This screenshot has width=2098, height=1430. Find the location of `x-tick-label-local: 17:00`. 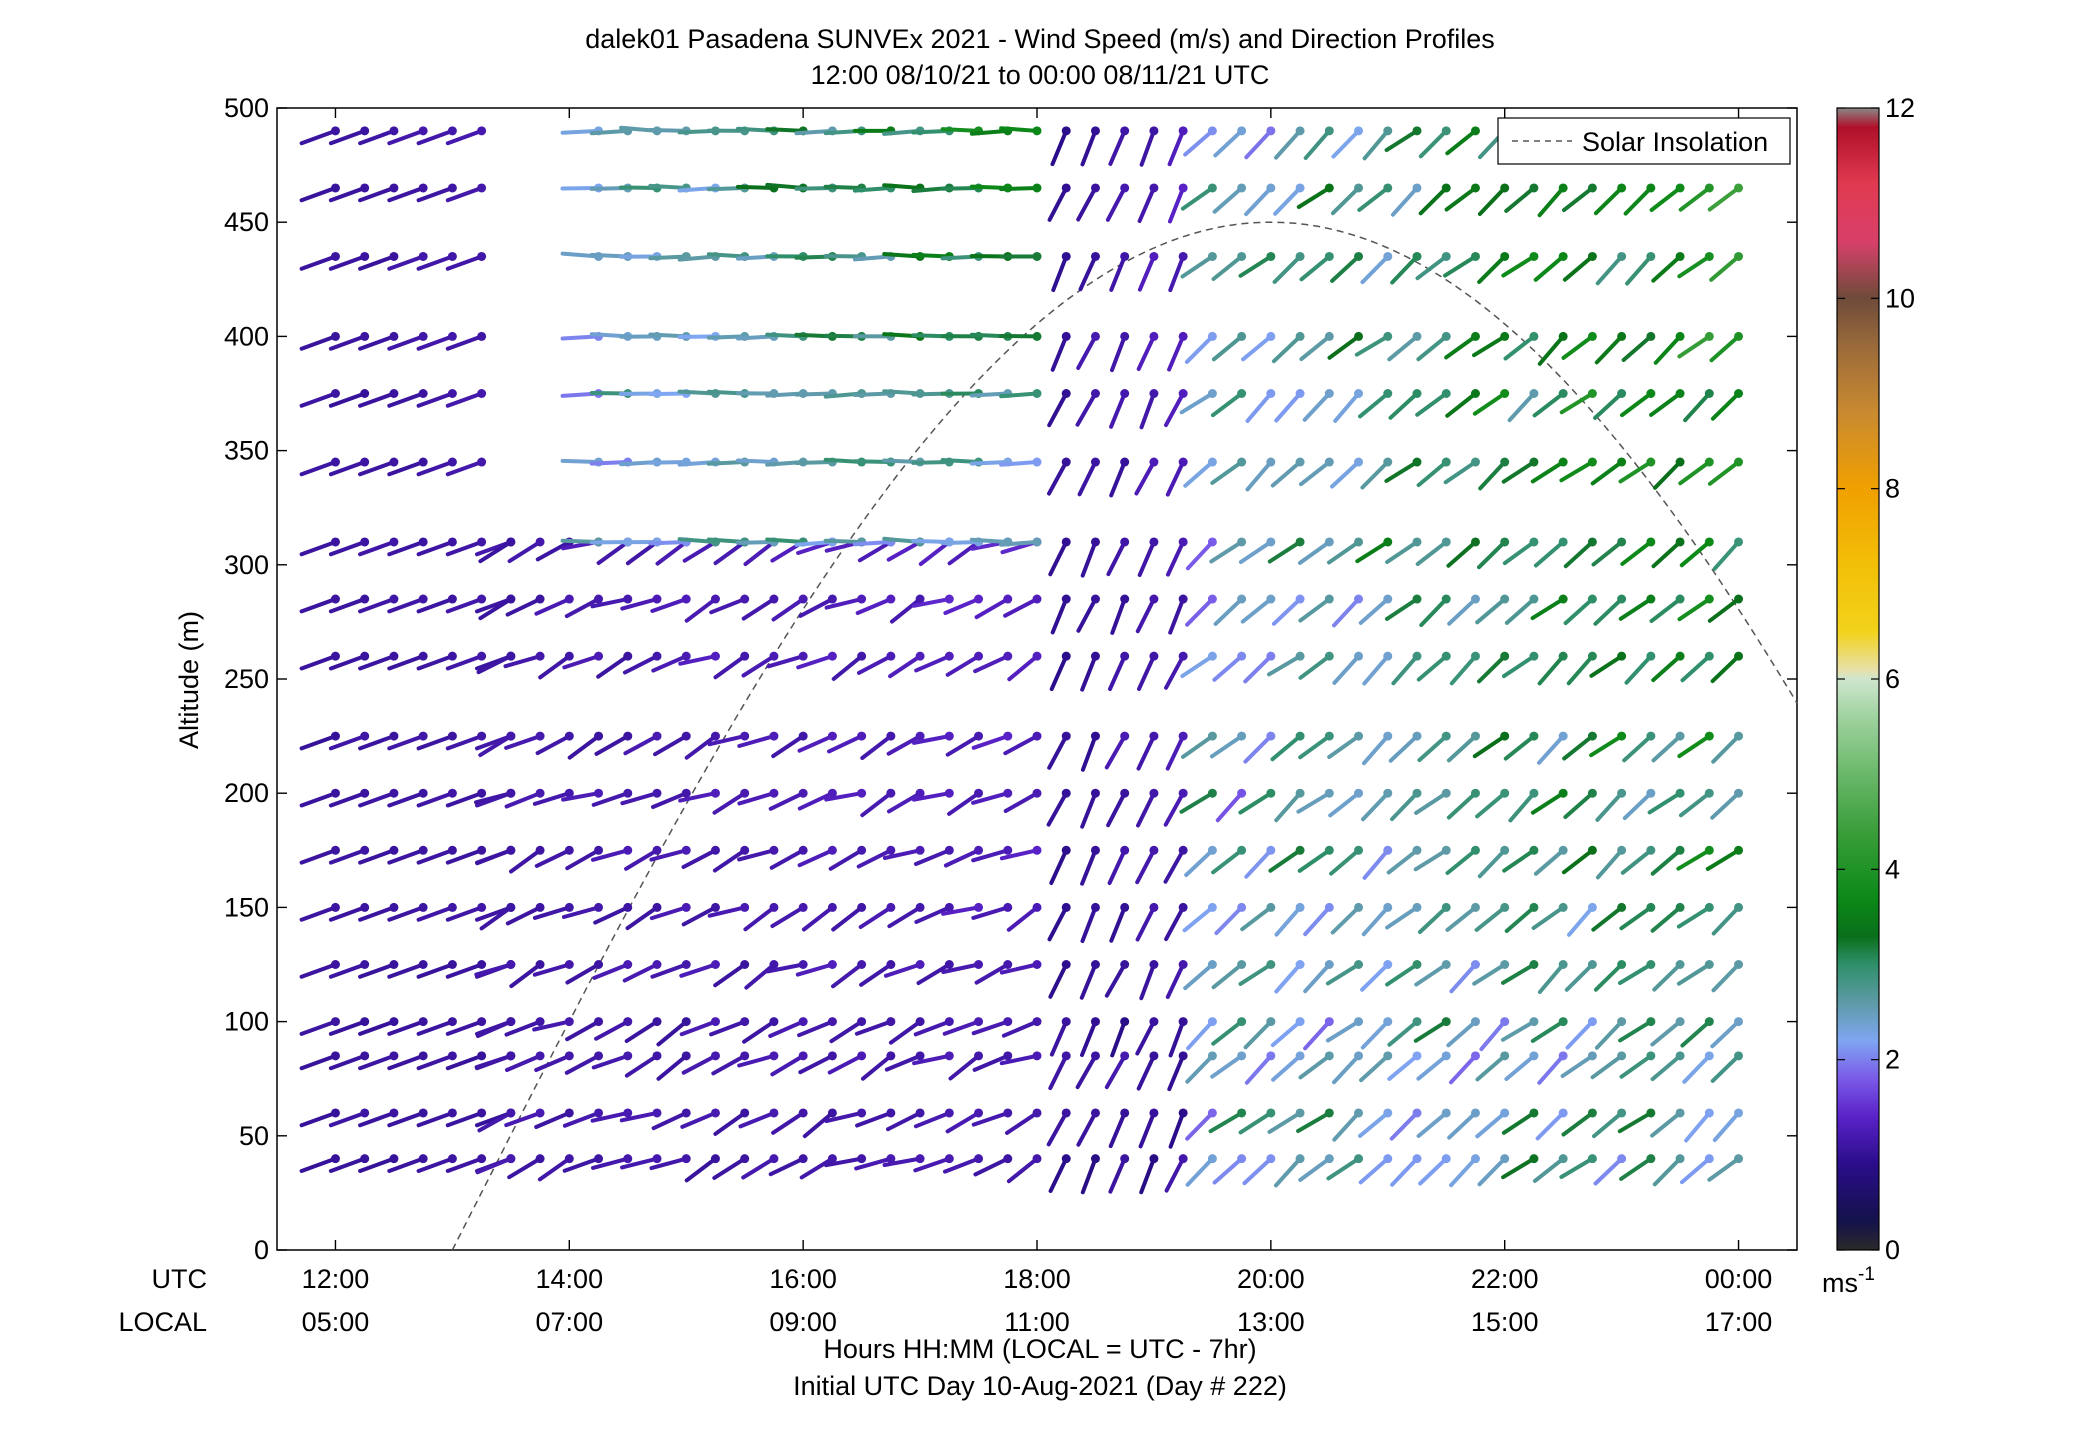

x-tick-label-local: 17:00 is located at coordinates (1739, 1322).